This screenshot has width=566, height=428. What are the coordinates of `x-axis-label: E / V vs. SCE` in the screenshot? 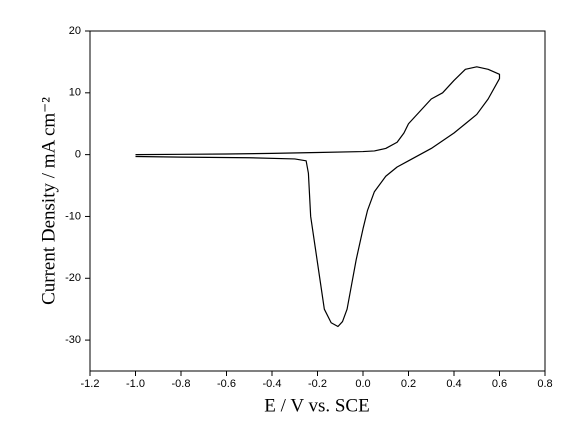 It's located at (316, 405).